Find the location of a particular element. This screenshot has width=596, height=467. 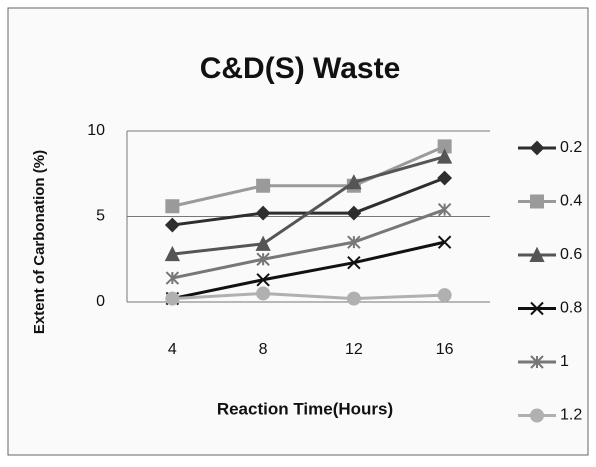

y-axis-label: Extent of Carbonation (%) is located at coordinates (39, 242).